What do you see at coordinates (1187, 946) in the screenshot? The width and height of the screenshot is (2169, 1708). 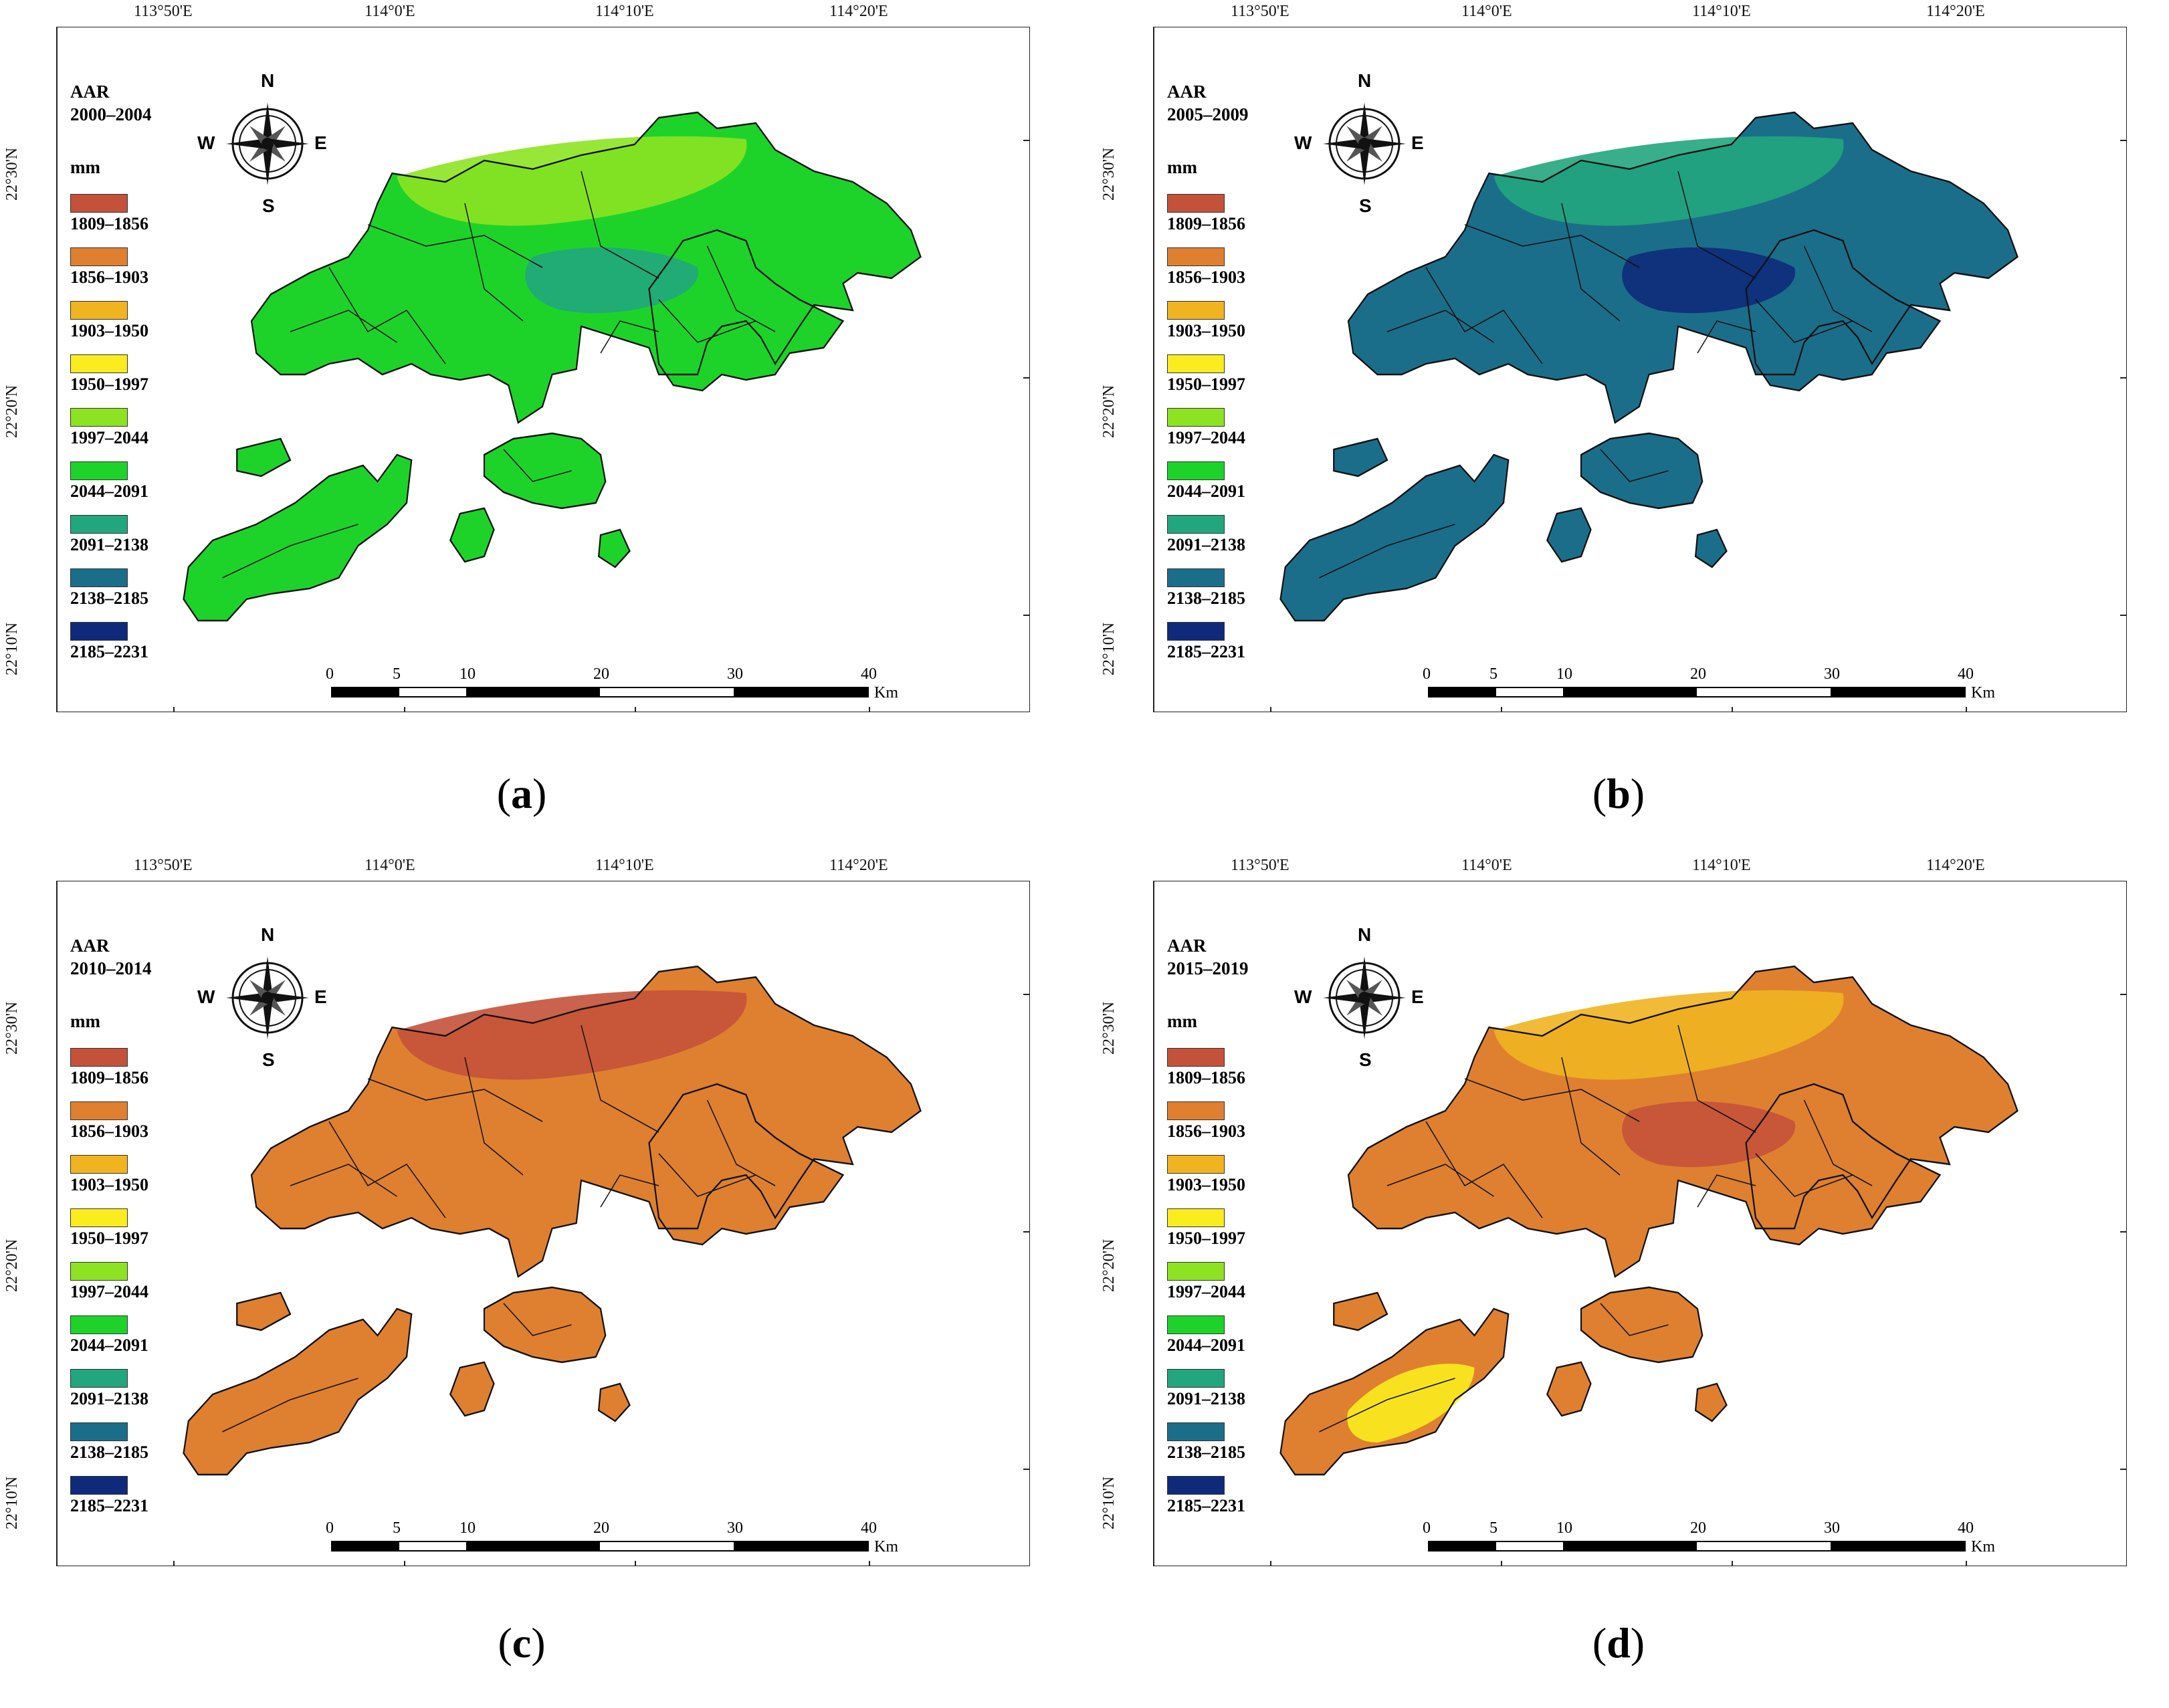 I see `legend-title-aar: AAR` at bounding box center [1187, 946].